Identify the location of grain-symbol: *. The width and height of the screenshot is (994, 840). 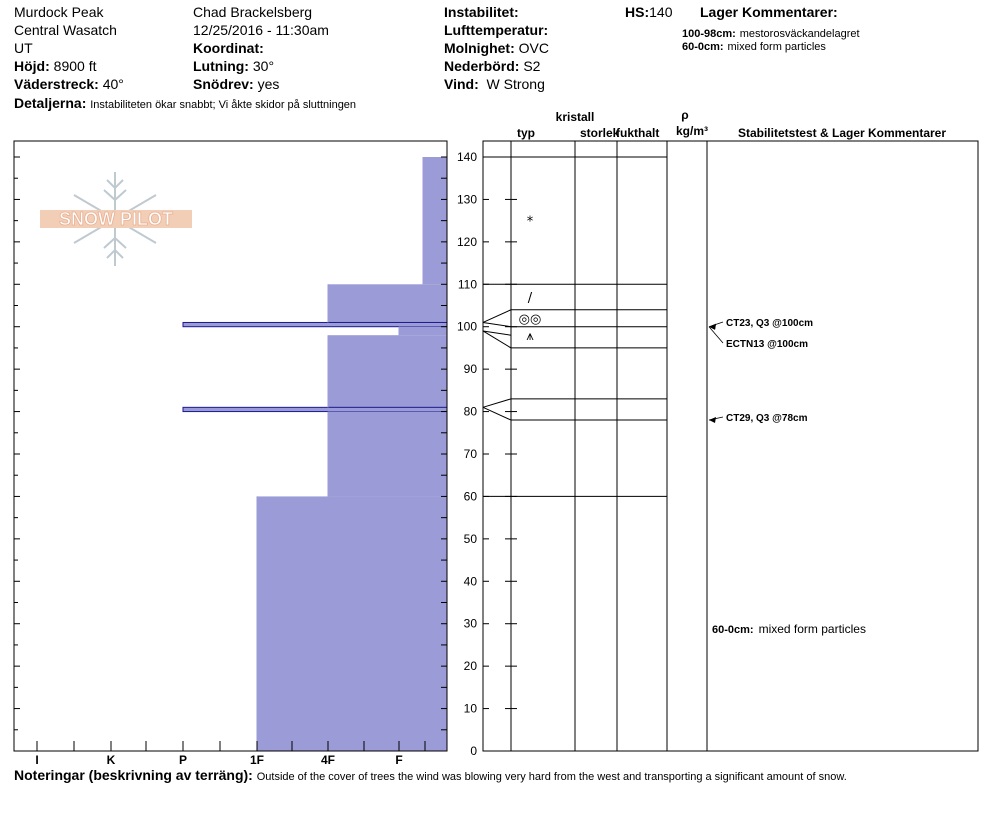
(530, 222).